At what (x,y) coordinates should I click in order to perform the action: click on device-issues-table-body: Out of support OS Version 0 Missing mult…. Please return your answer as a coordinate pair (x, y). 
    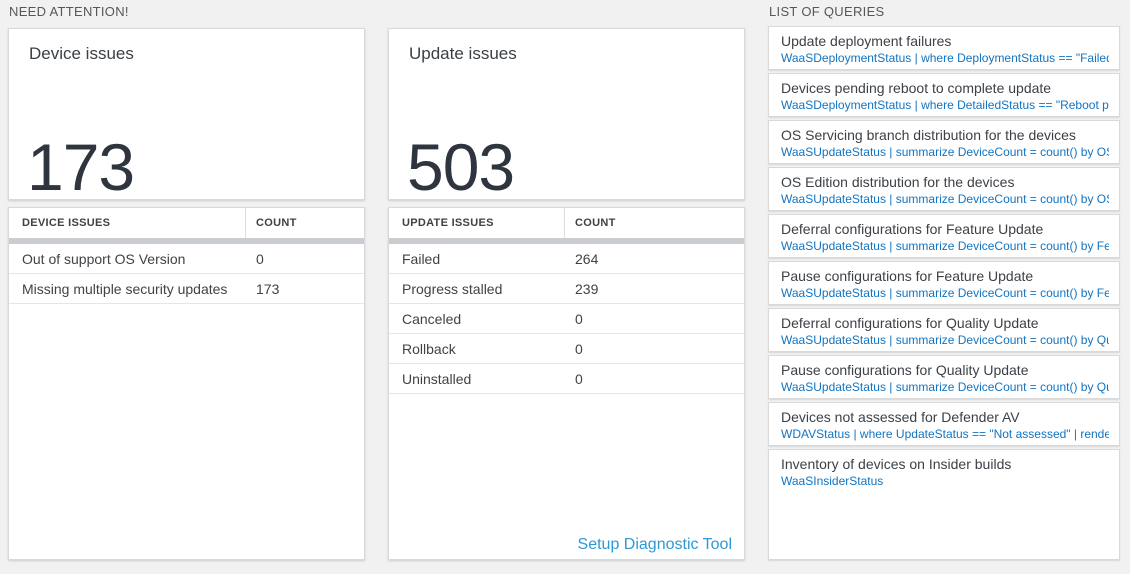
    Looking at the image, I should click on (186, 274).